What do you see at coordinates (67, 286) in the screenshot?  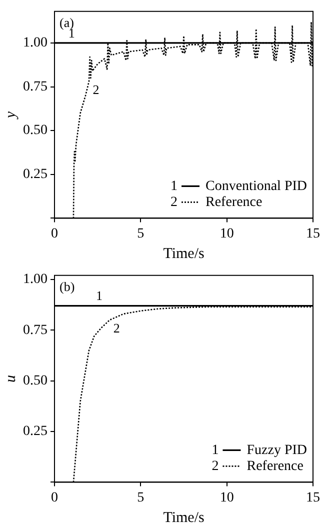 I see `annotation: (b)` at bounding box center [67, 286].